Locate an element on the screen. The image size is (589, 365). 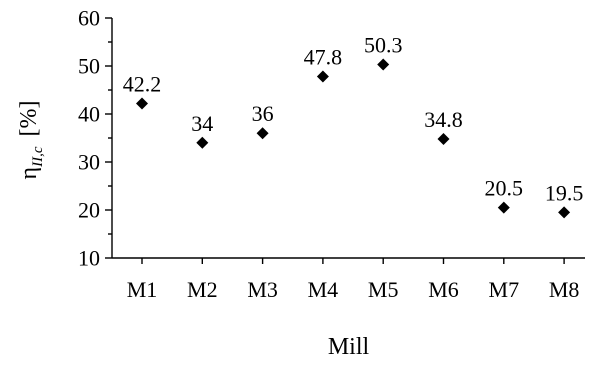
x-ticks: M1 M2 M3 M4 M5 M6 M7 M8 is located at coordinates (353, 280).